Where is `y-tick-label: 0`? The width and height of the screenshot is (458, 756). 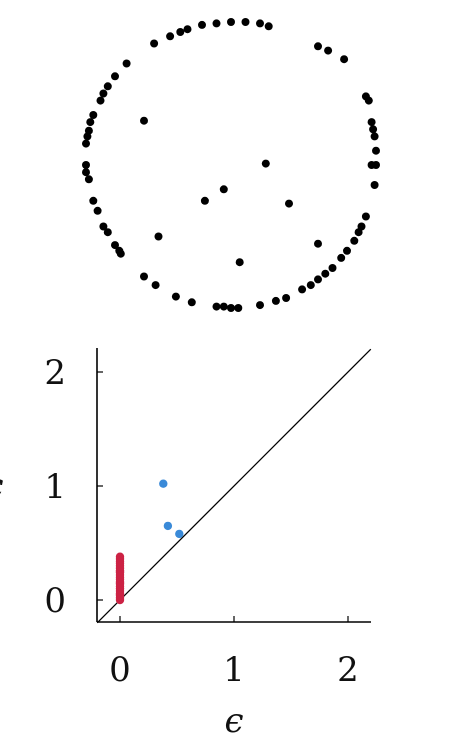 y-tick-label: 0 is located at coordinates (55, 601).